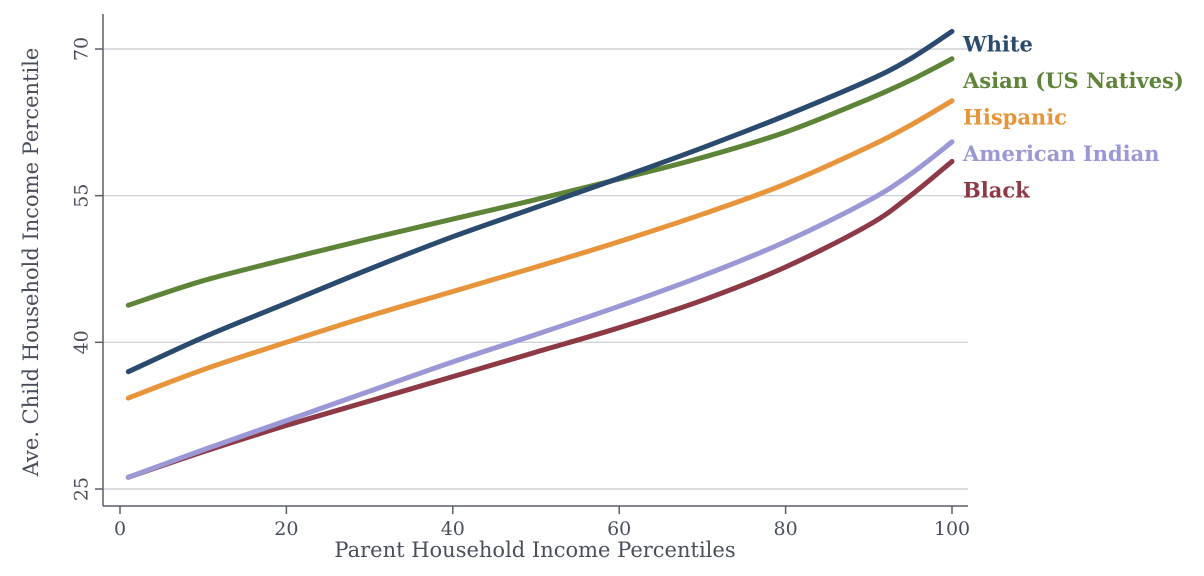 The image size is (1204, 576). I want to click on x-tick-label-20: 20, so click(286, 529).